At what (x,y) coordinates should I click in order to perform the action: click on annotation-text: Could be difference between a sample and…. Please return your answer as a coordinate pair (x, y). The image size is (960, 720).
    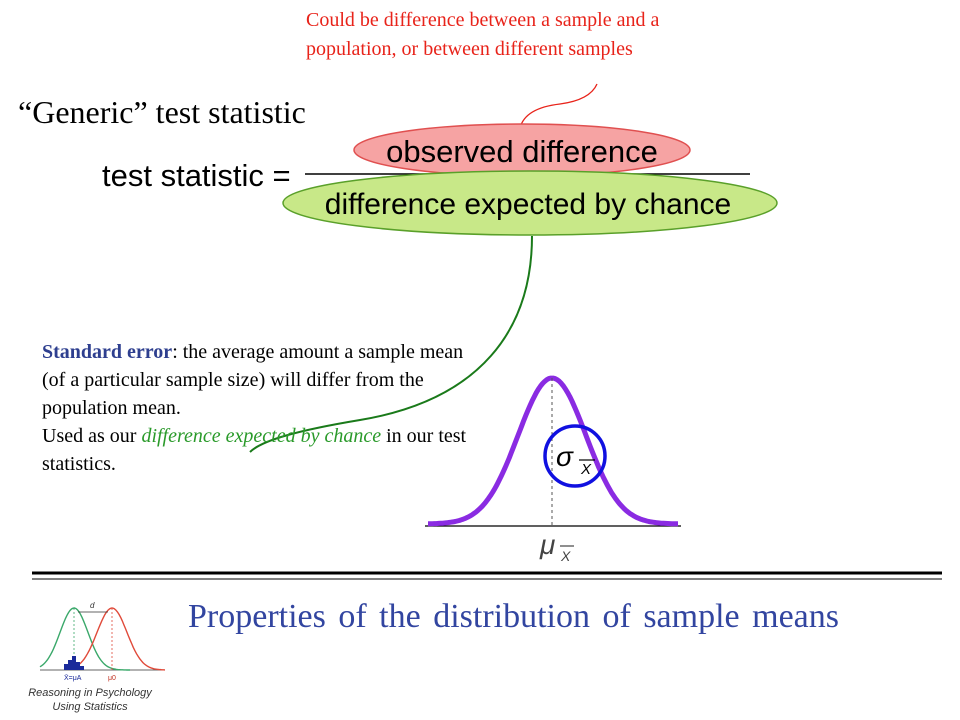
    Looking at the image, I should click on (566, 35).